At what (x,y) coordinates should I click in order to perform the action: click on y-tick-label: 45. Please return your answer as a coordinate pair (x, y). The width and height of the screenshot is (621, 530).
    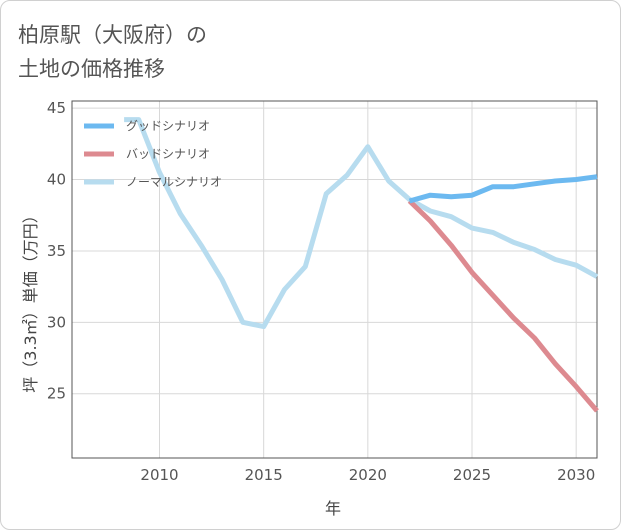
    Looking at the image, I should click on (56, 108).